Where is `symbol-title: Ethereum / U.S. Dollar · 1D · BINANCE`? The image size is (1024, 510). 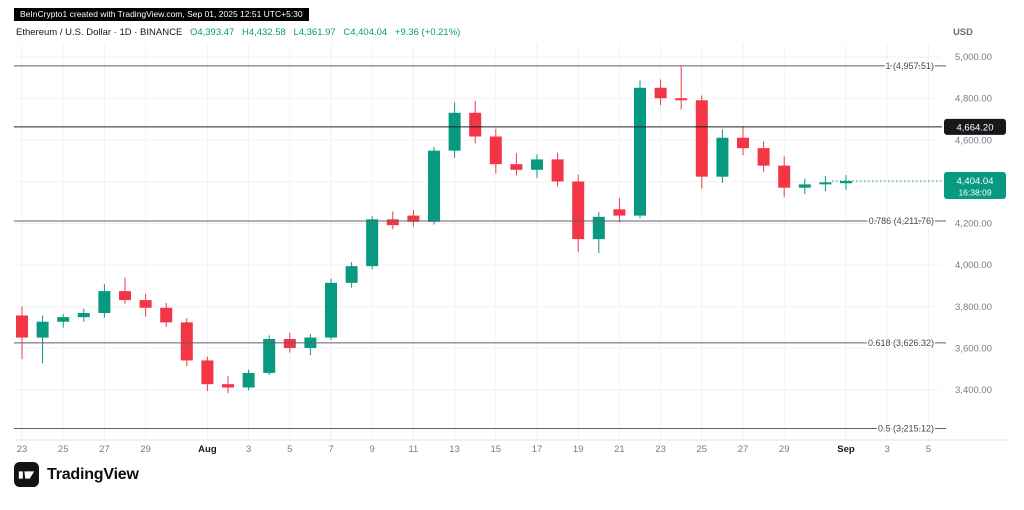 symbol-title: Ethereum / U.S. Dollar · 1D · BINANCE is located at coordinates (99, 32).